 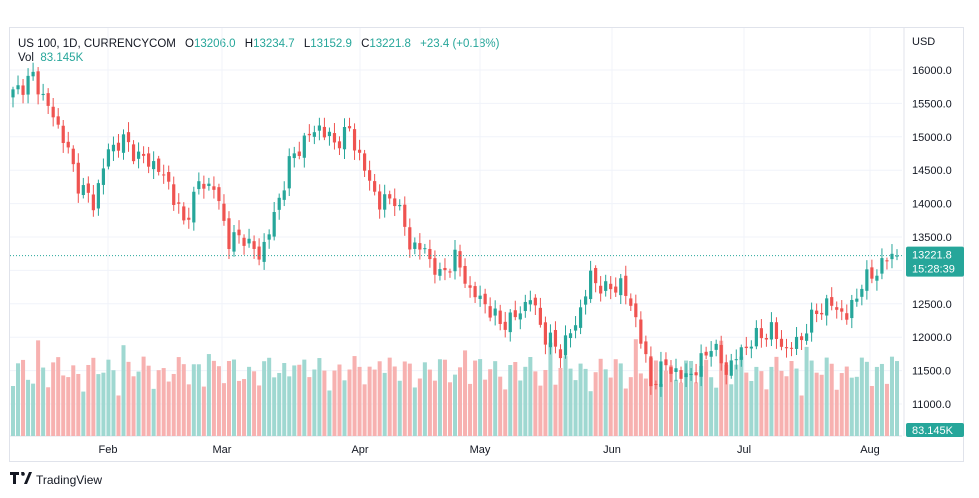 I want to click on low-value: 13152.9, so click(x=331, y=44).